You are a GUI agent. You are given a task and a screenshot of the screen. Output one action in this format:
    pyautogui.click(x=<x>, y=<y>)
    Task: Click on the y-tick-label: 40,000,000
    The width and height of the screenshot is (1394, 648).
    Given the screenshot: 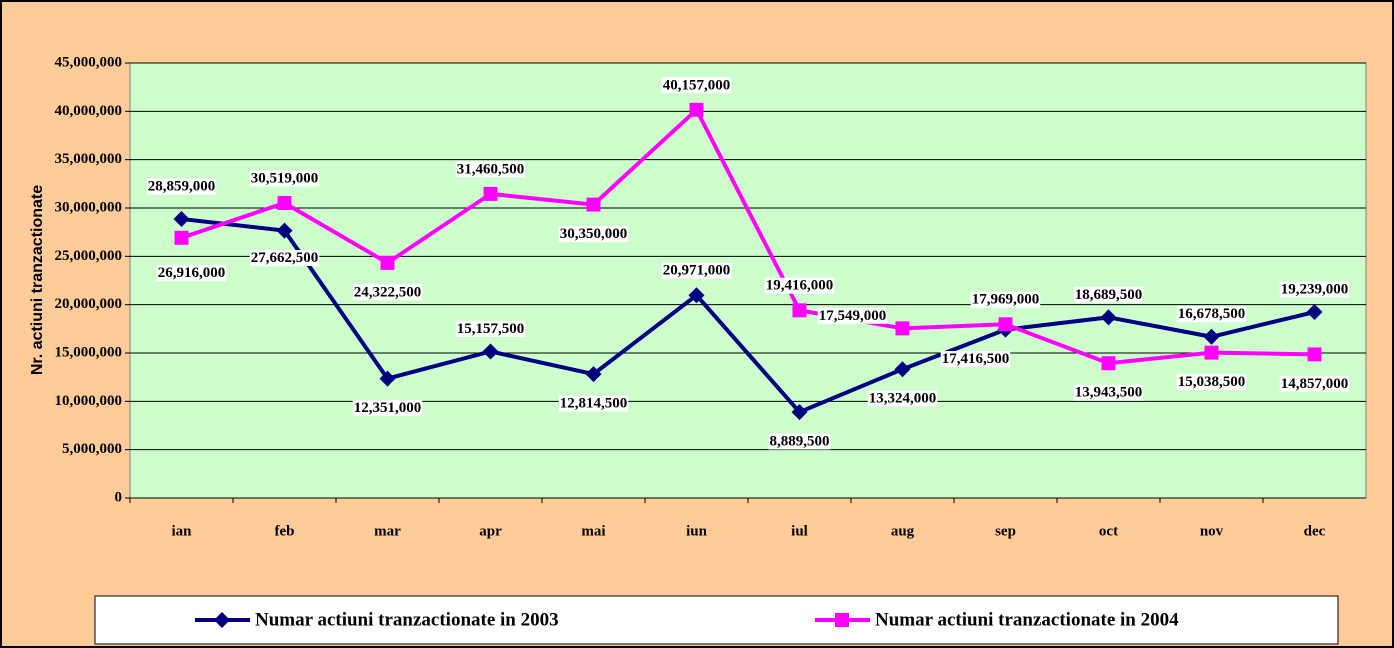 What is the action you would take?
    pyautogui.click(x=89, y=111)
    